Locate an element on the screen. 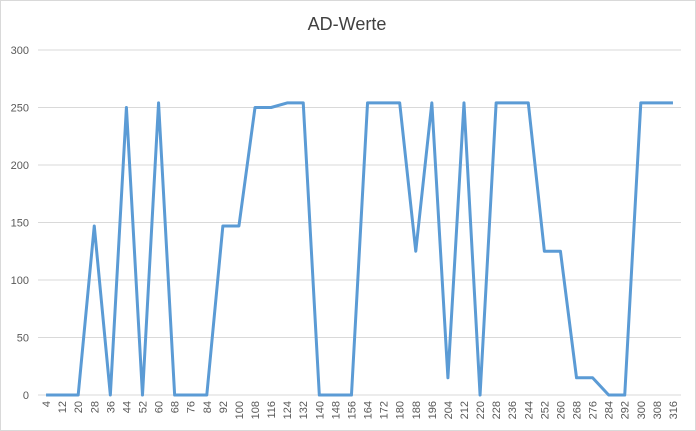 Image resolution: width=696 pixels, height=431 pixels. x-tick-label: 164 is located at coordinates (369, 410).